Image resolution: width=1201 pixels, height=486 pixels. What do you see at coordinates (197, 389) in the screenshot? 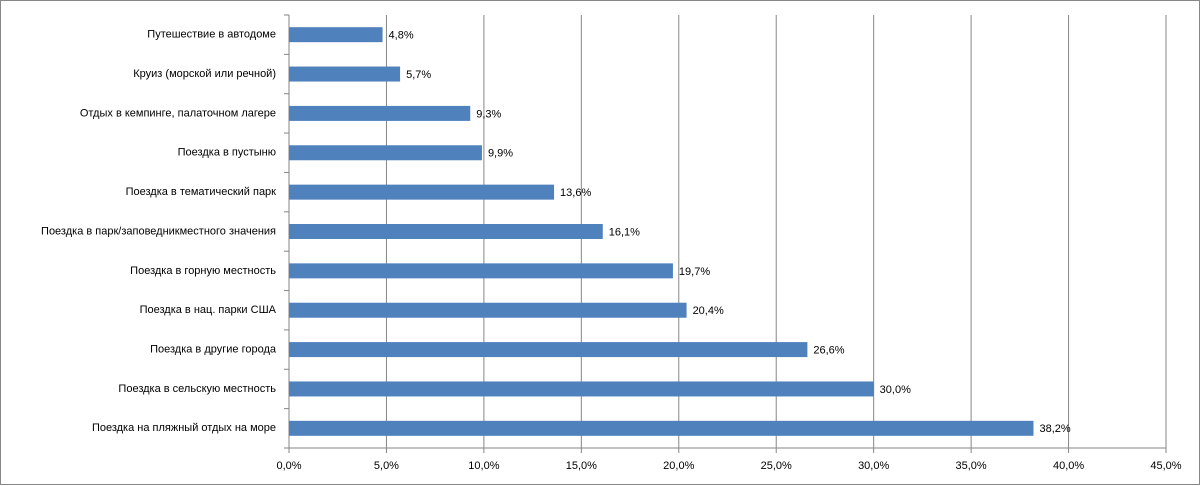
I see `y-tick-label: Поездка в сельскую местность` at bounding box center [197, 389].